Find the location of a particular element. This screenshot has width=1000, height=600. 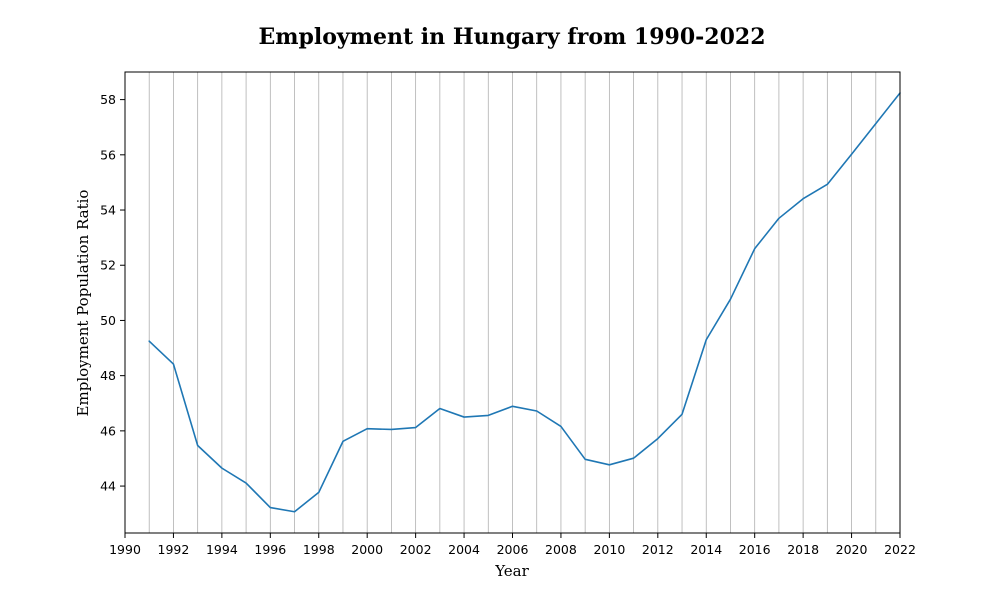

x-tick-label: 2012 is located at coordinates (658, 549).